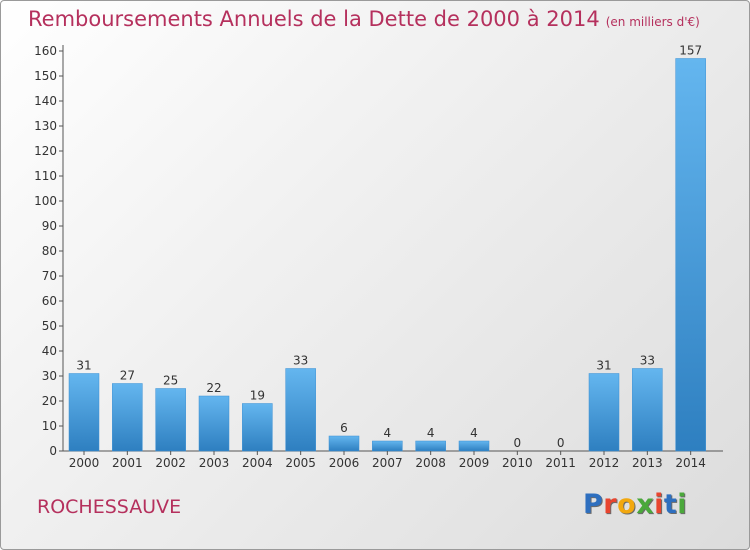  I want to click on x-tick-label: 2007, so click(387, 463).